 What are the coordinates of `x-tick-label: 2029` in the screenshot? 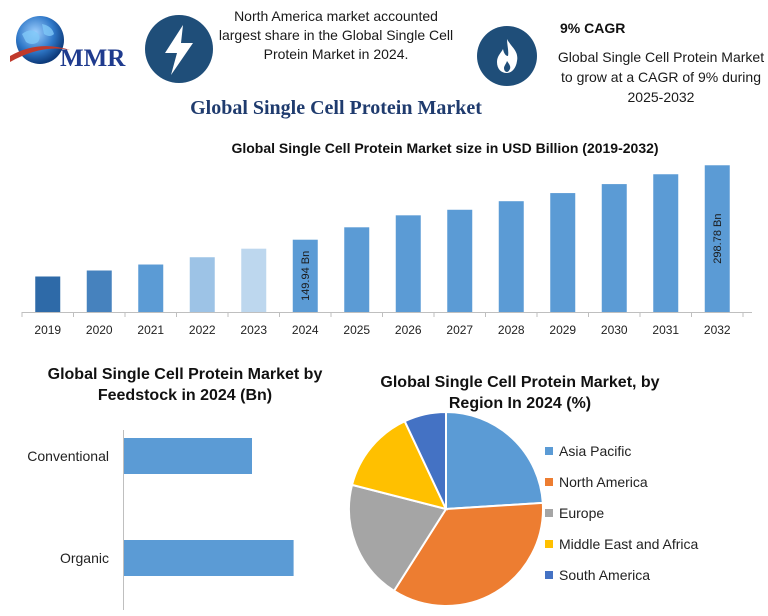 It's located at (562, 330).